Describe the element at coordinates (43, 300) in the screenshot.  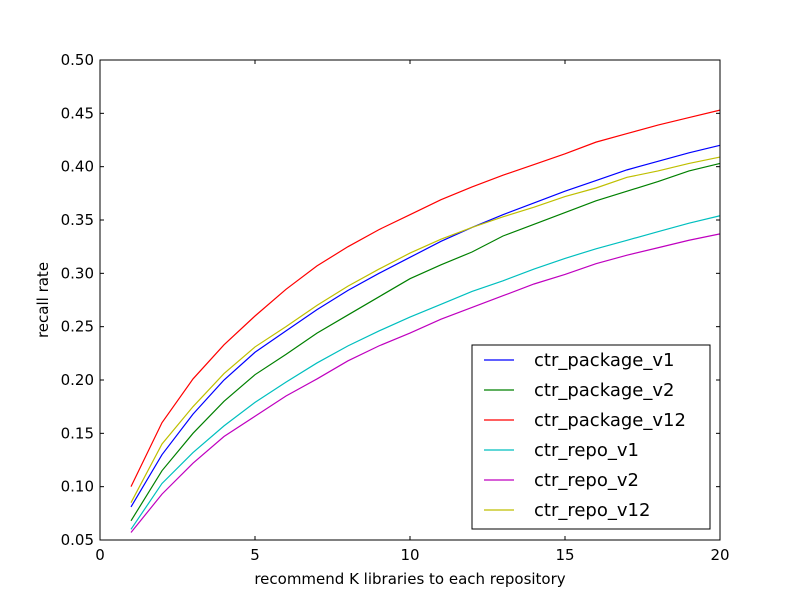
I see `y-axis-label: recall rate` at that location.